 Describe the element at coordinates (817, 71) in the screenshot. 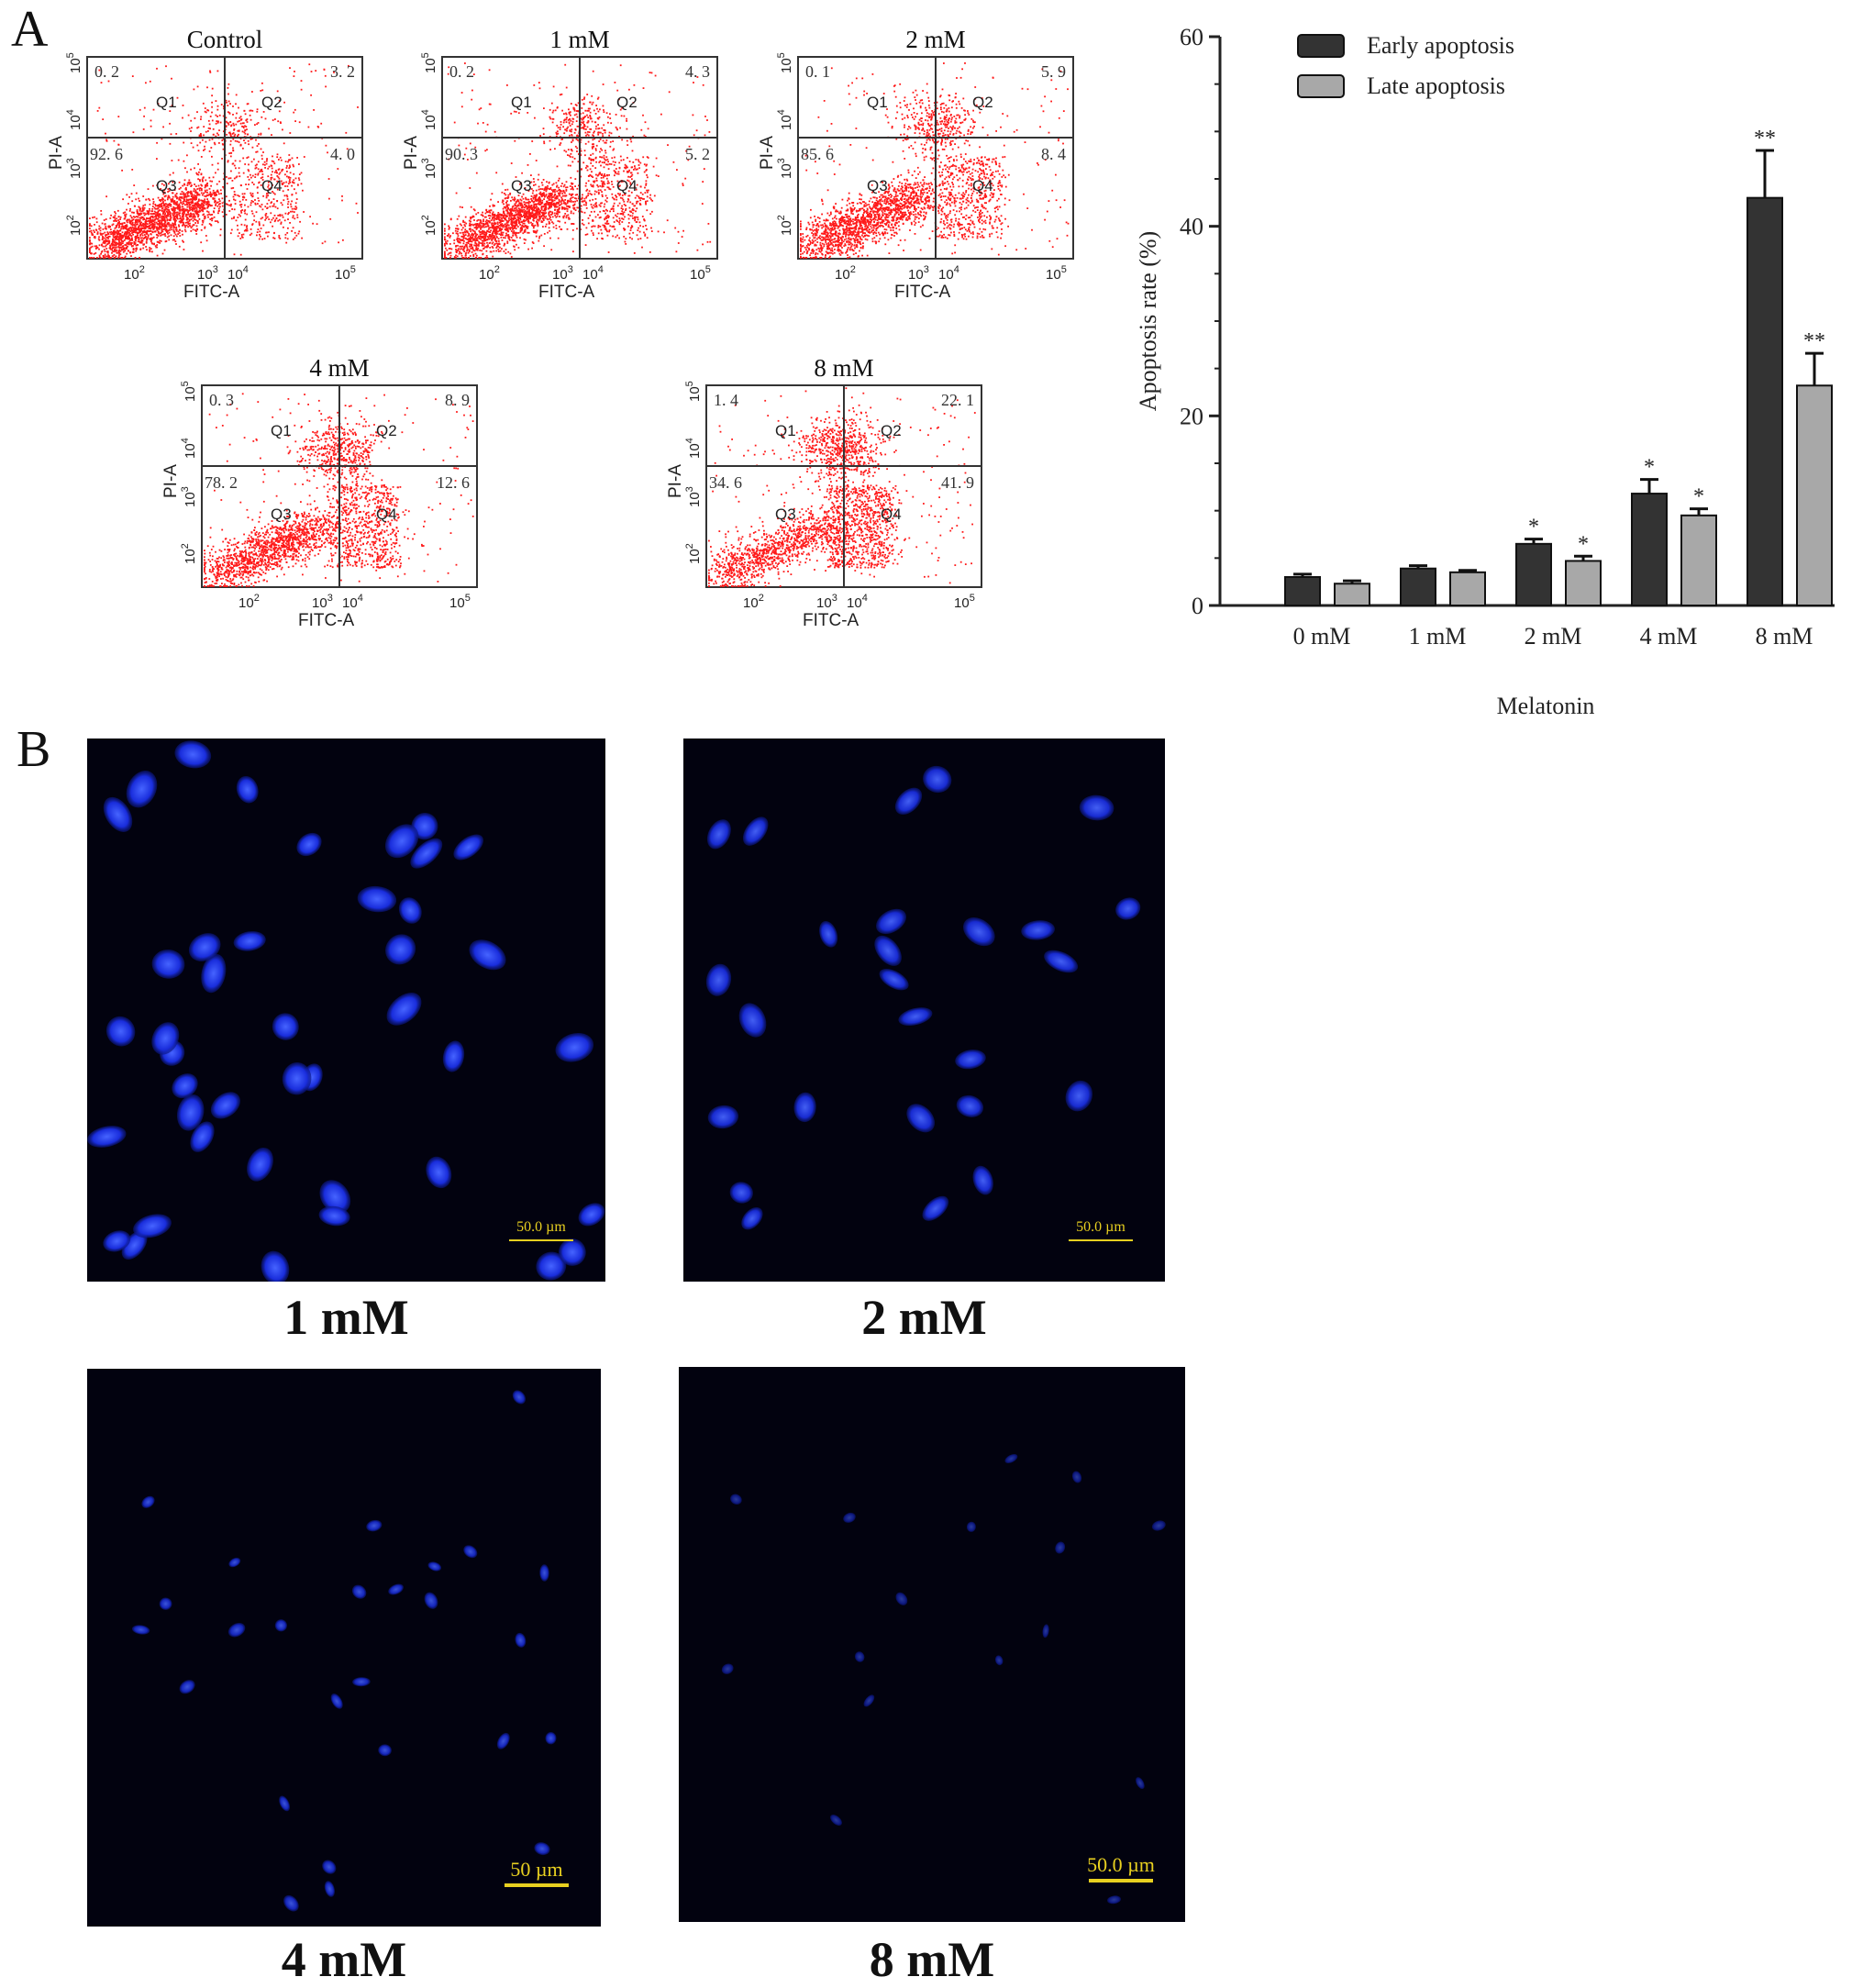

I see `quadrant-value-q1: 0. 1` at that location.